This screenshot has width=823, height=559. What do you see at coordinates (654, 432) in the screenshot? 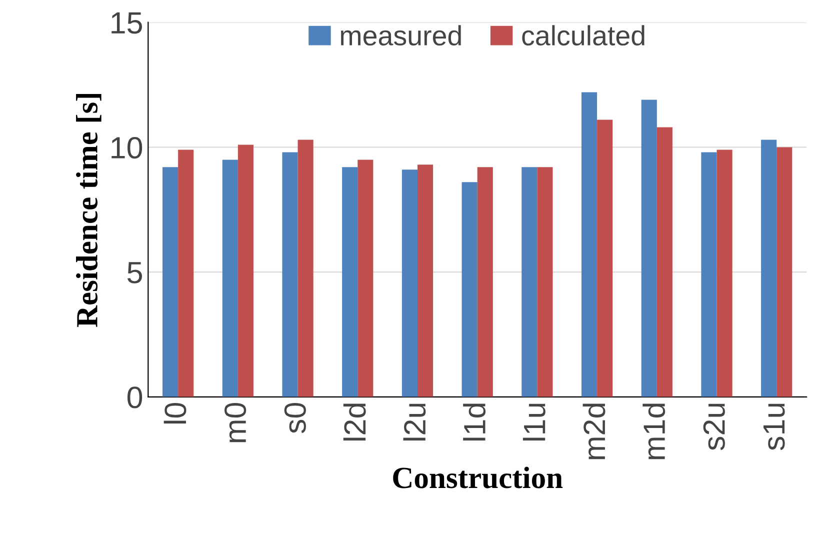
I see `x-tick-label: m1d` at bounding box center [654, 432].